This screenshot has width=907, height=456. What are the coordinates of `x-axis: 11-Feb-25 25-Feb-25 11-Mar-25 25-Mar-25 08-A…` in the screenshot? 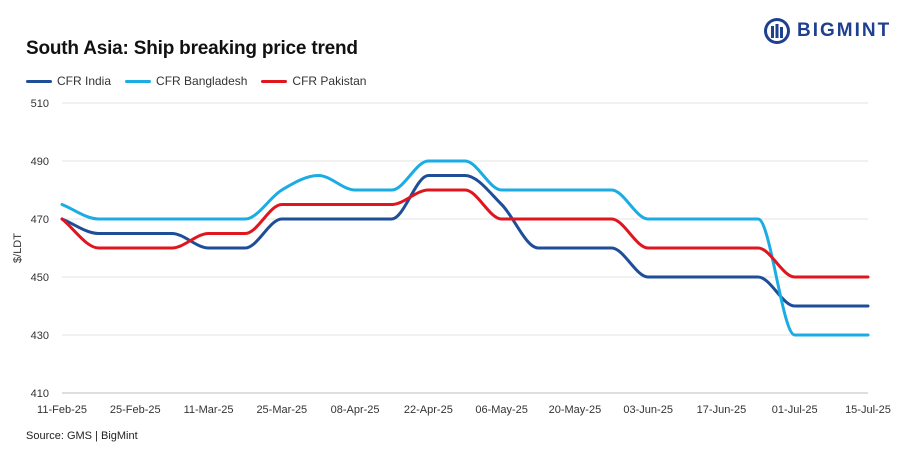 It's located at (464, 410).